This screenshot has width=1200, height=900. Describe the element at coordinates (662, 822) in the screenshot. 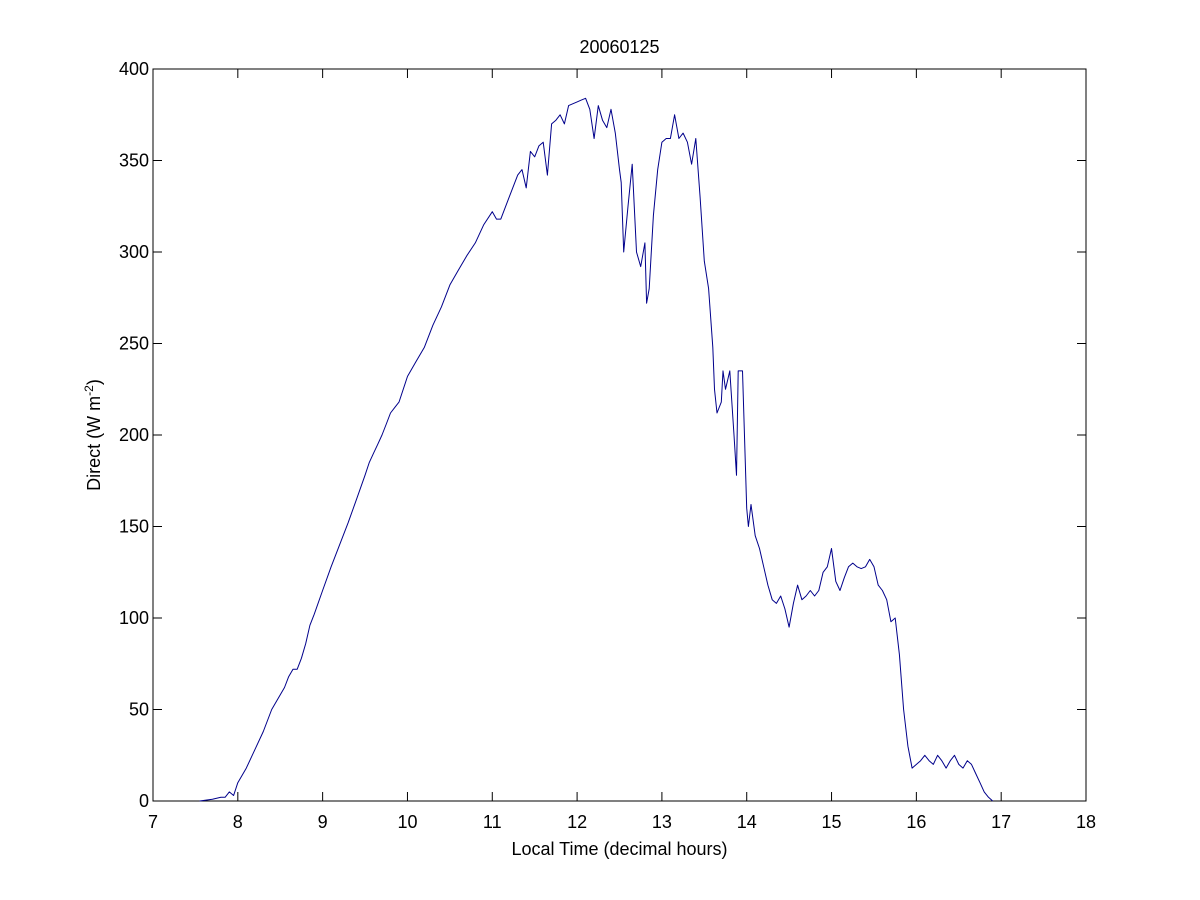

I see `x-tick-label-6: 13` at that location.